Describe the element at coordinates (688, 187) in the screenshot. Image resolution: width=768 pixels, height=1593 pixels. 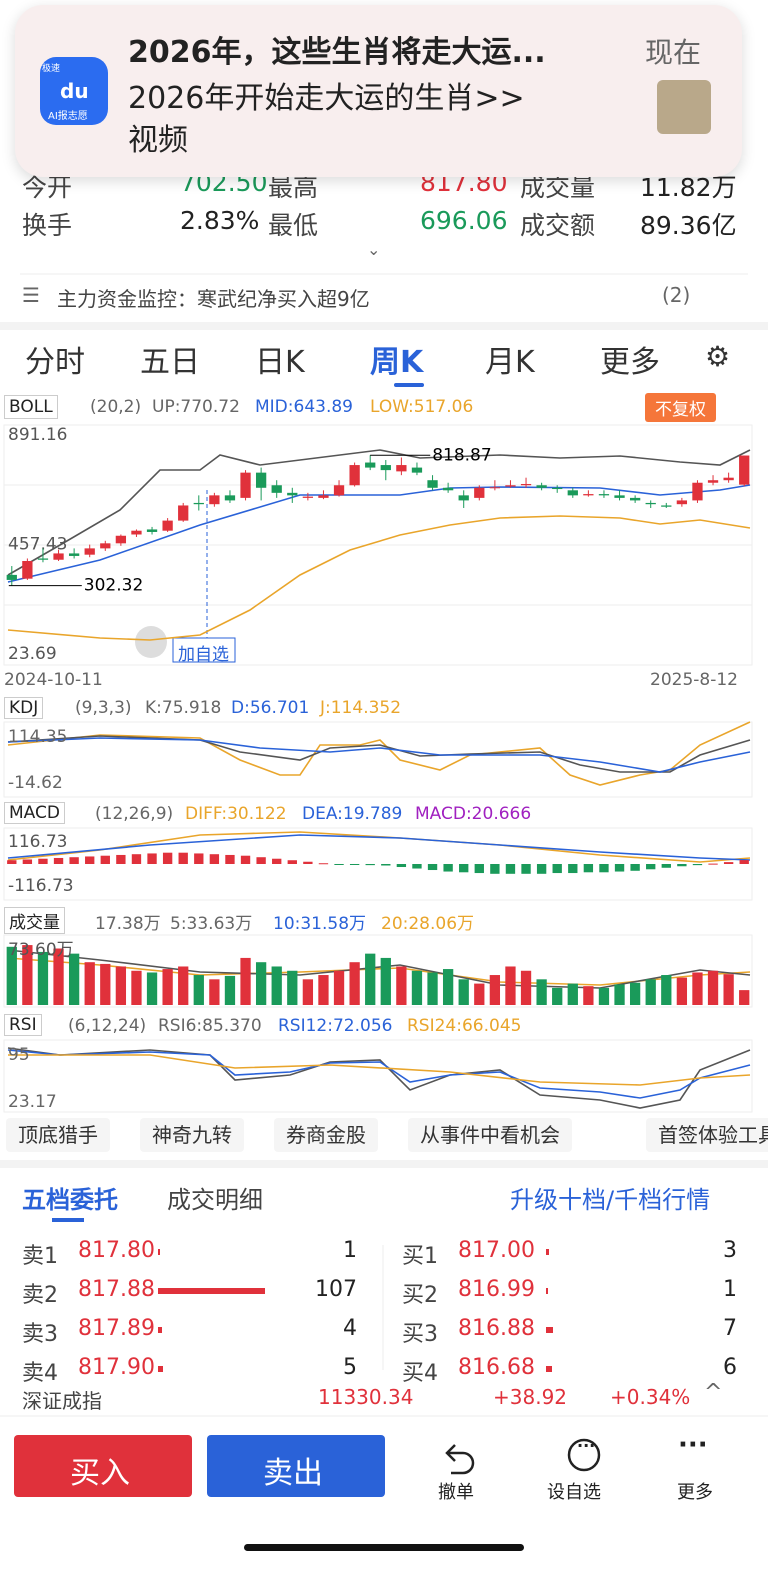
I see `quote-value: 11.82万` at that location.